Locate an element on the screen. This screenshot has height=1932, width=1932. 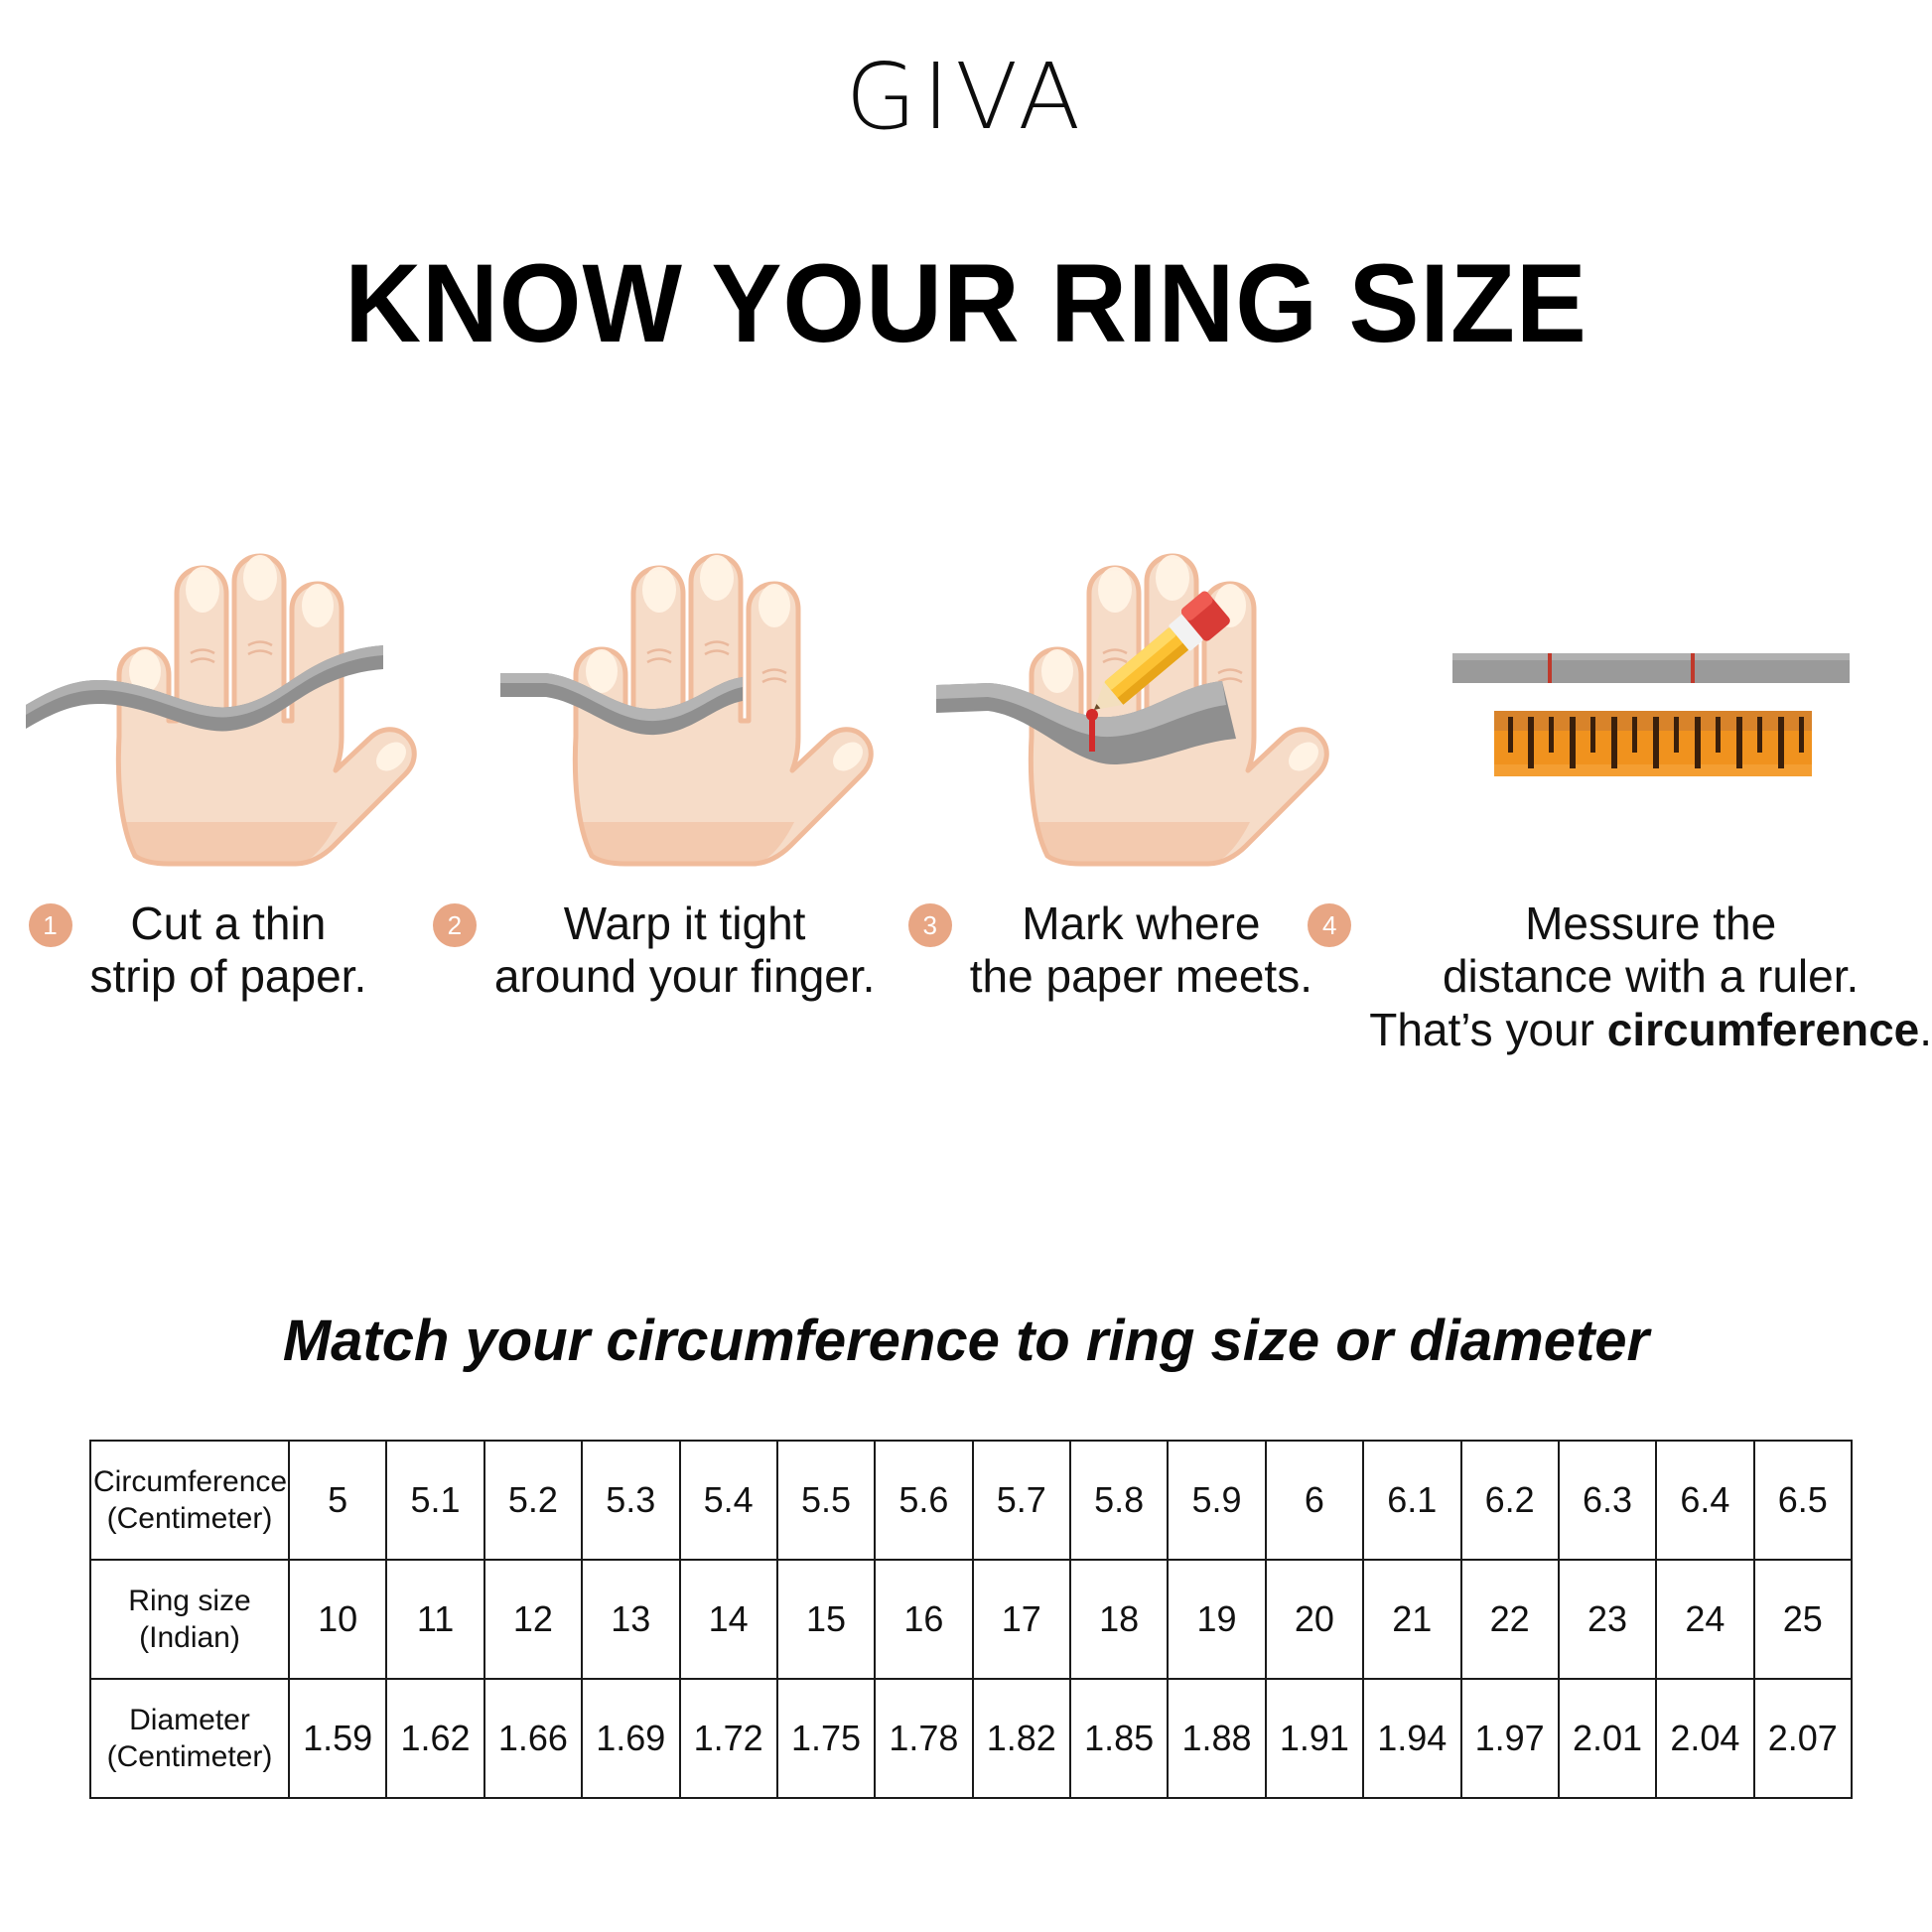
cell-r2-c4: 1.72 is located at coordinates (728, 1738).